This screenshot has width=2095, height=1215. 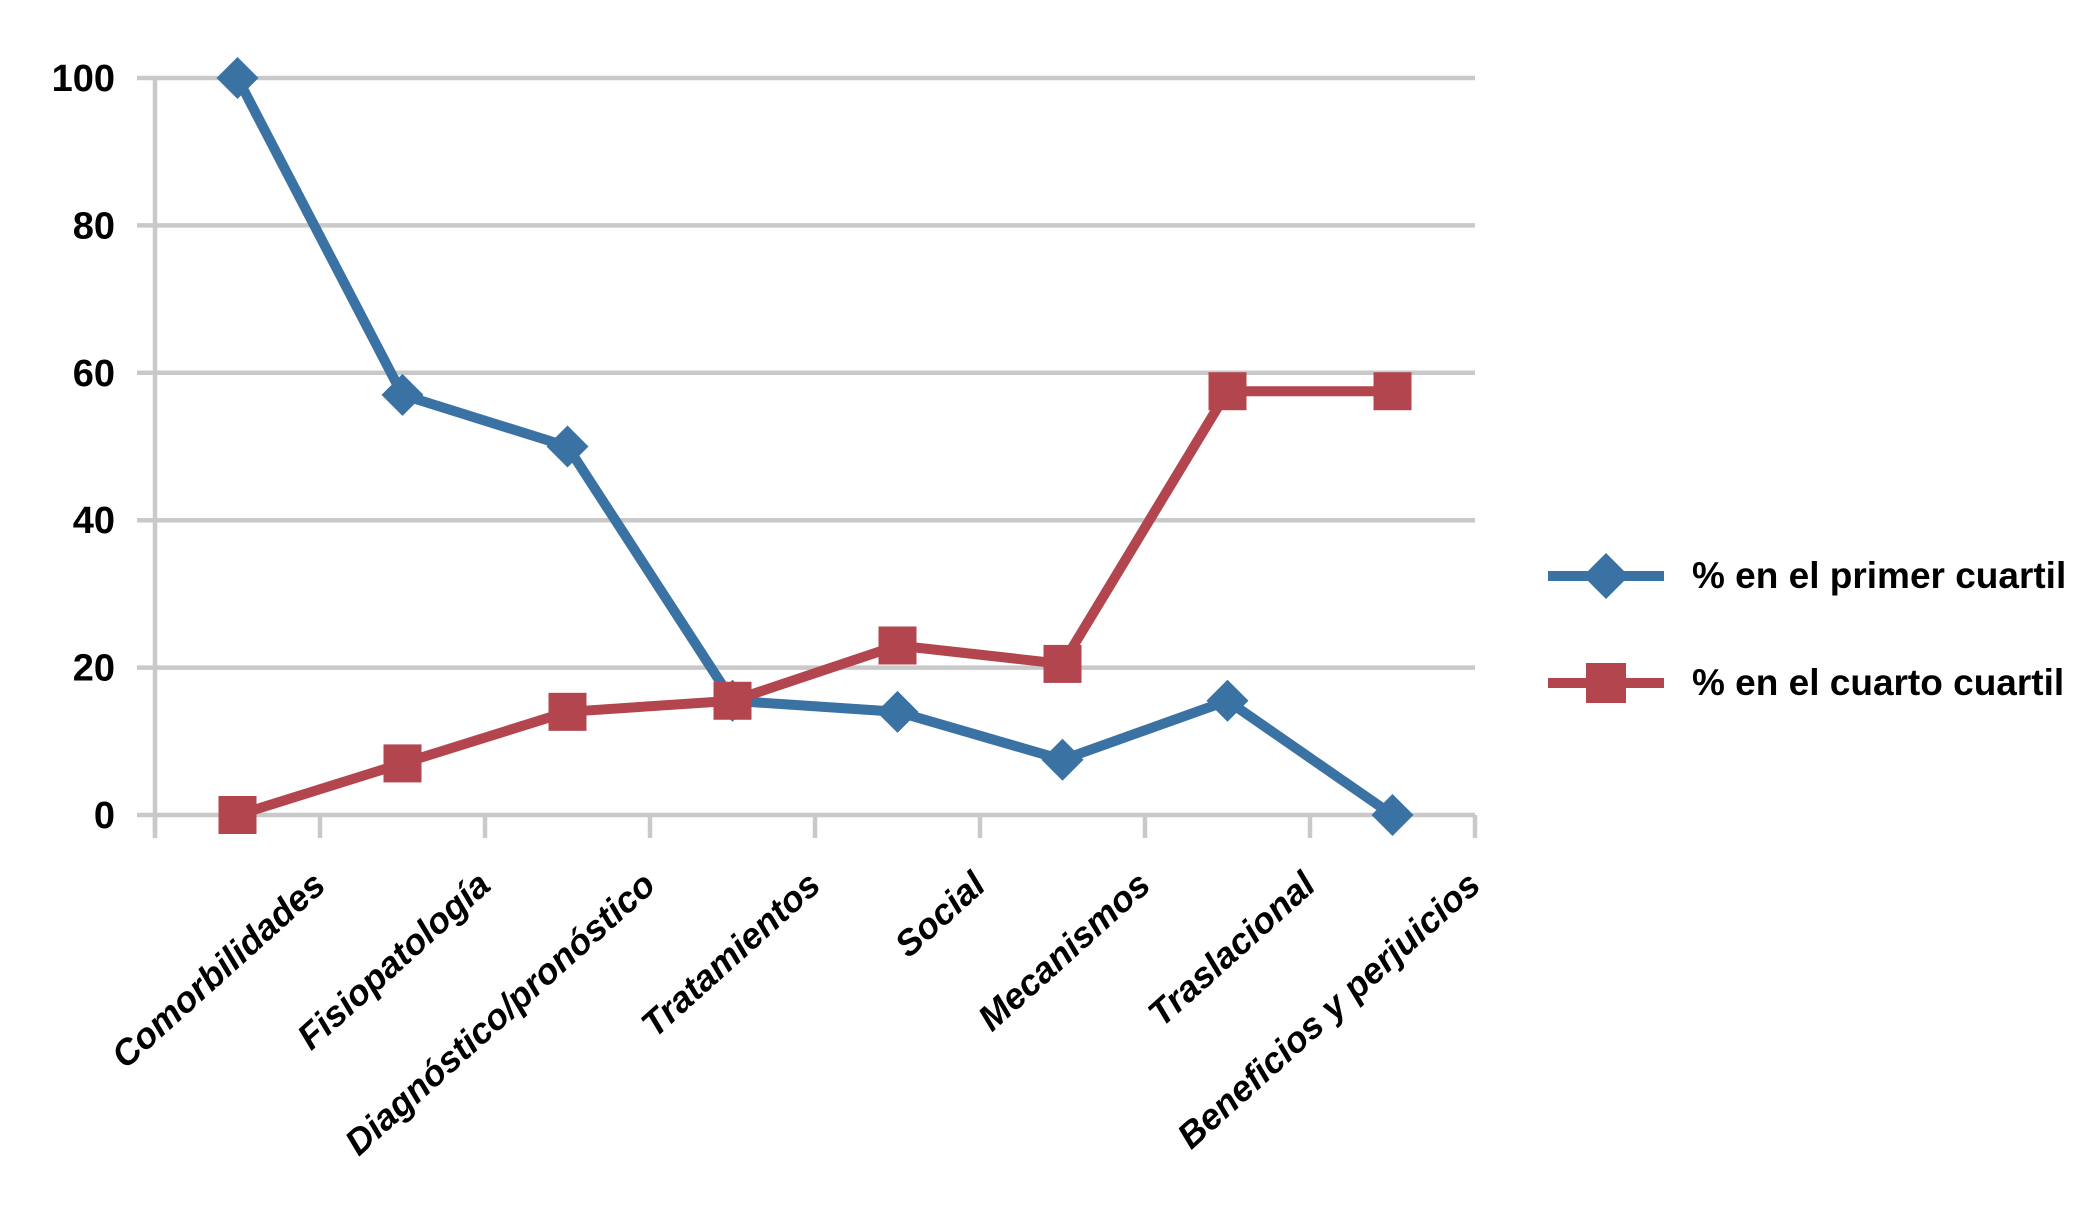 I want to click on x-category-label: Diagnóstico/pronóstico, so click(x=500, y=1012).